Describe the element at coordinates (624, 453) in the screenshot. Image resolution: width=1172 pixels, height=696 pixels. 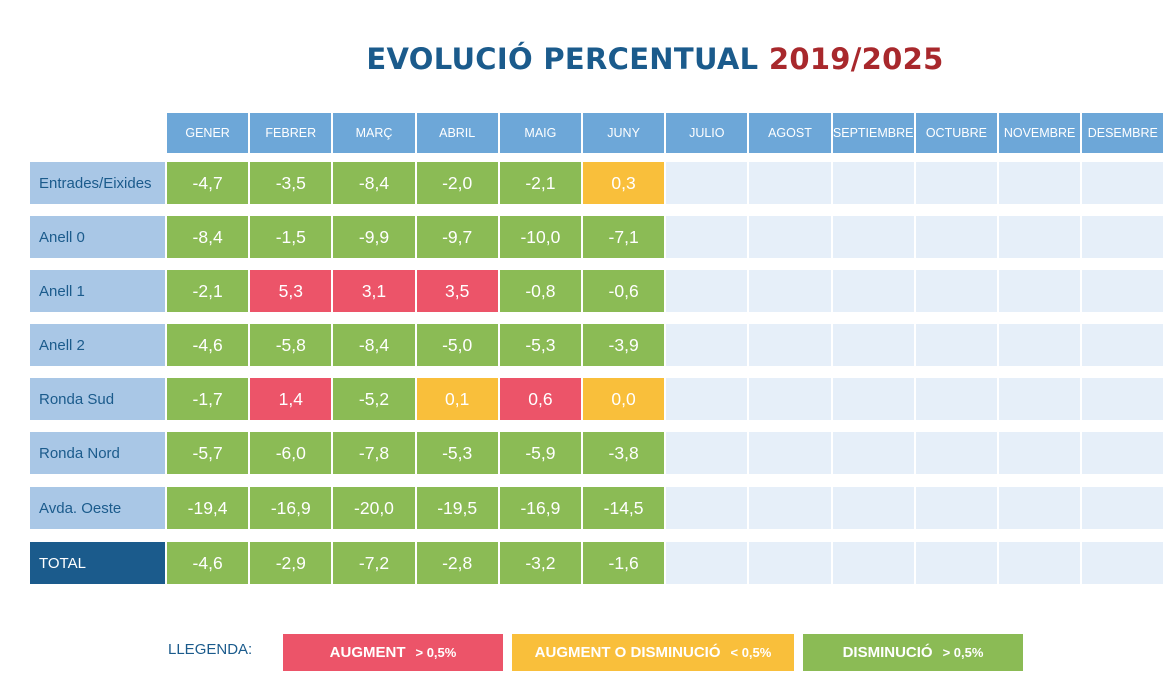
I see `value-cell: -3,8` at that location.